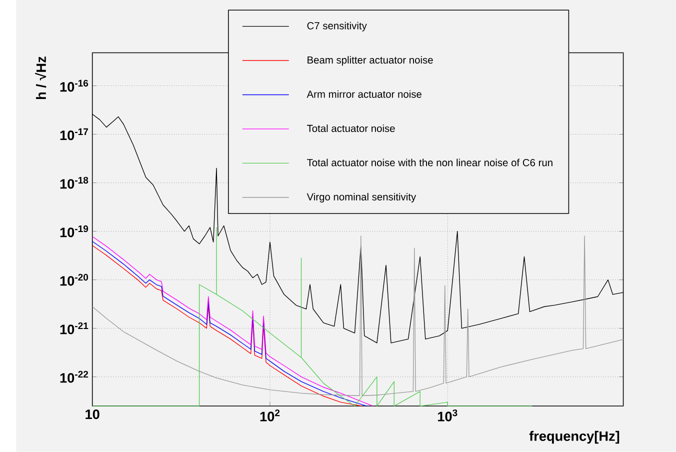  Describe the element at coordinates (74, 134) in the screenshot. I see `y-tick-label: 10$^{-17}$` at that location.